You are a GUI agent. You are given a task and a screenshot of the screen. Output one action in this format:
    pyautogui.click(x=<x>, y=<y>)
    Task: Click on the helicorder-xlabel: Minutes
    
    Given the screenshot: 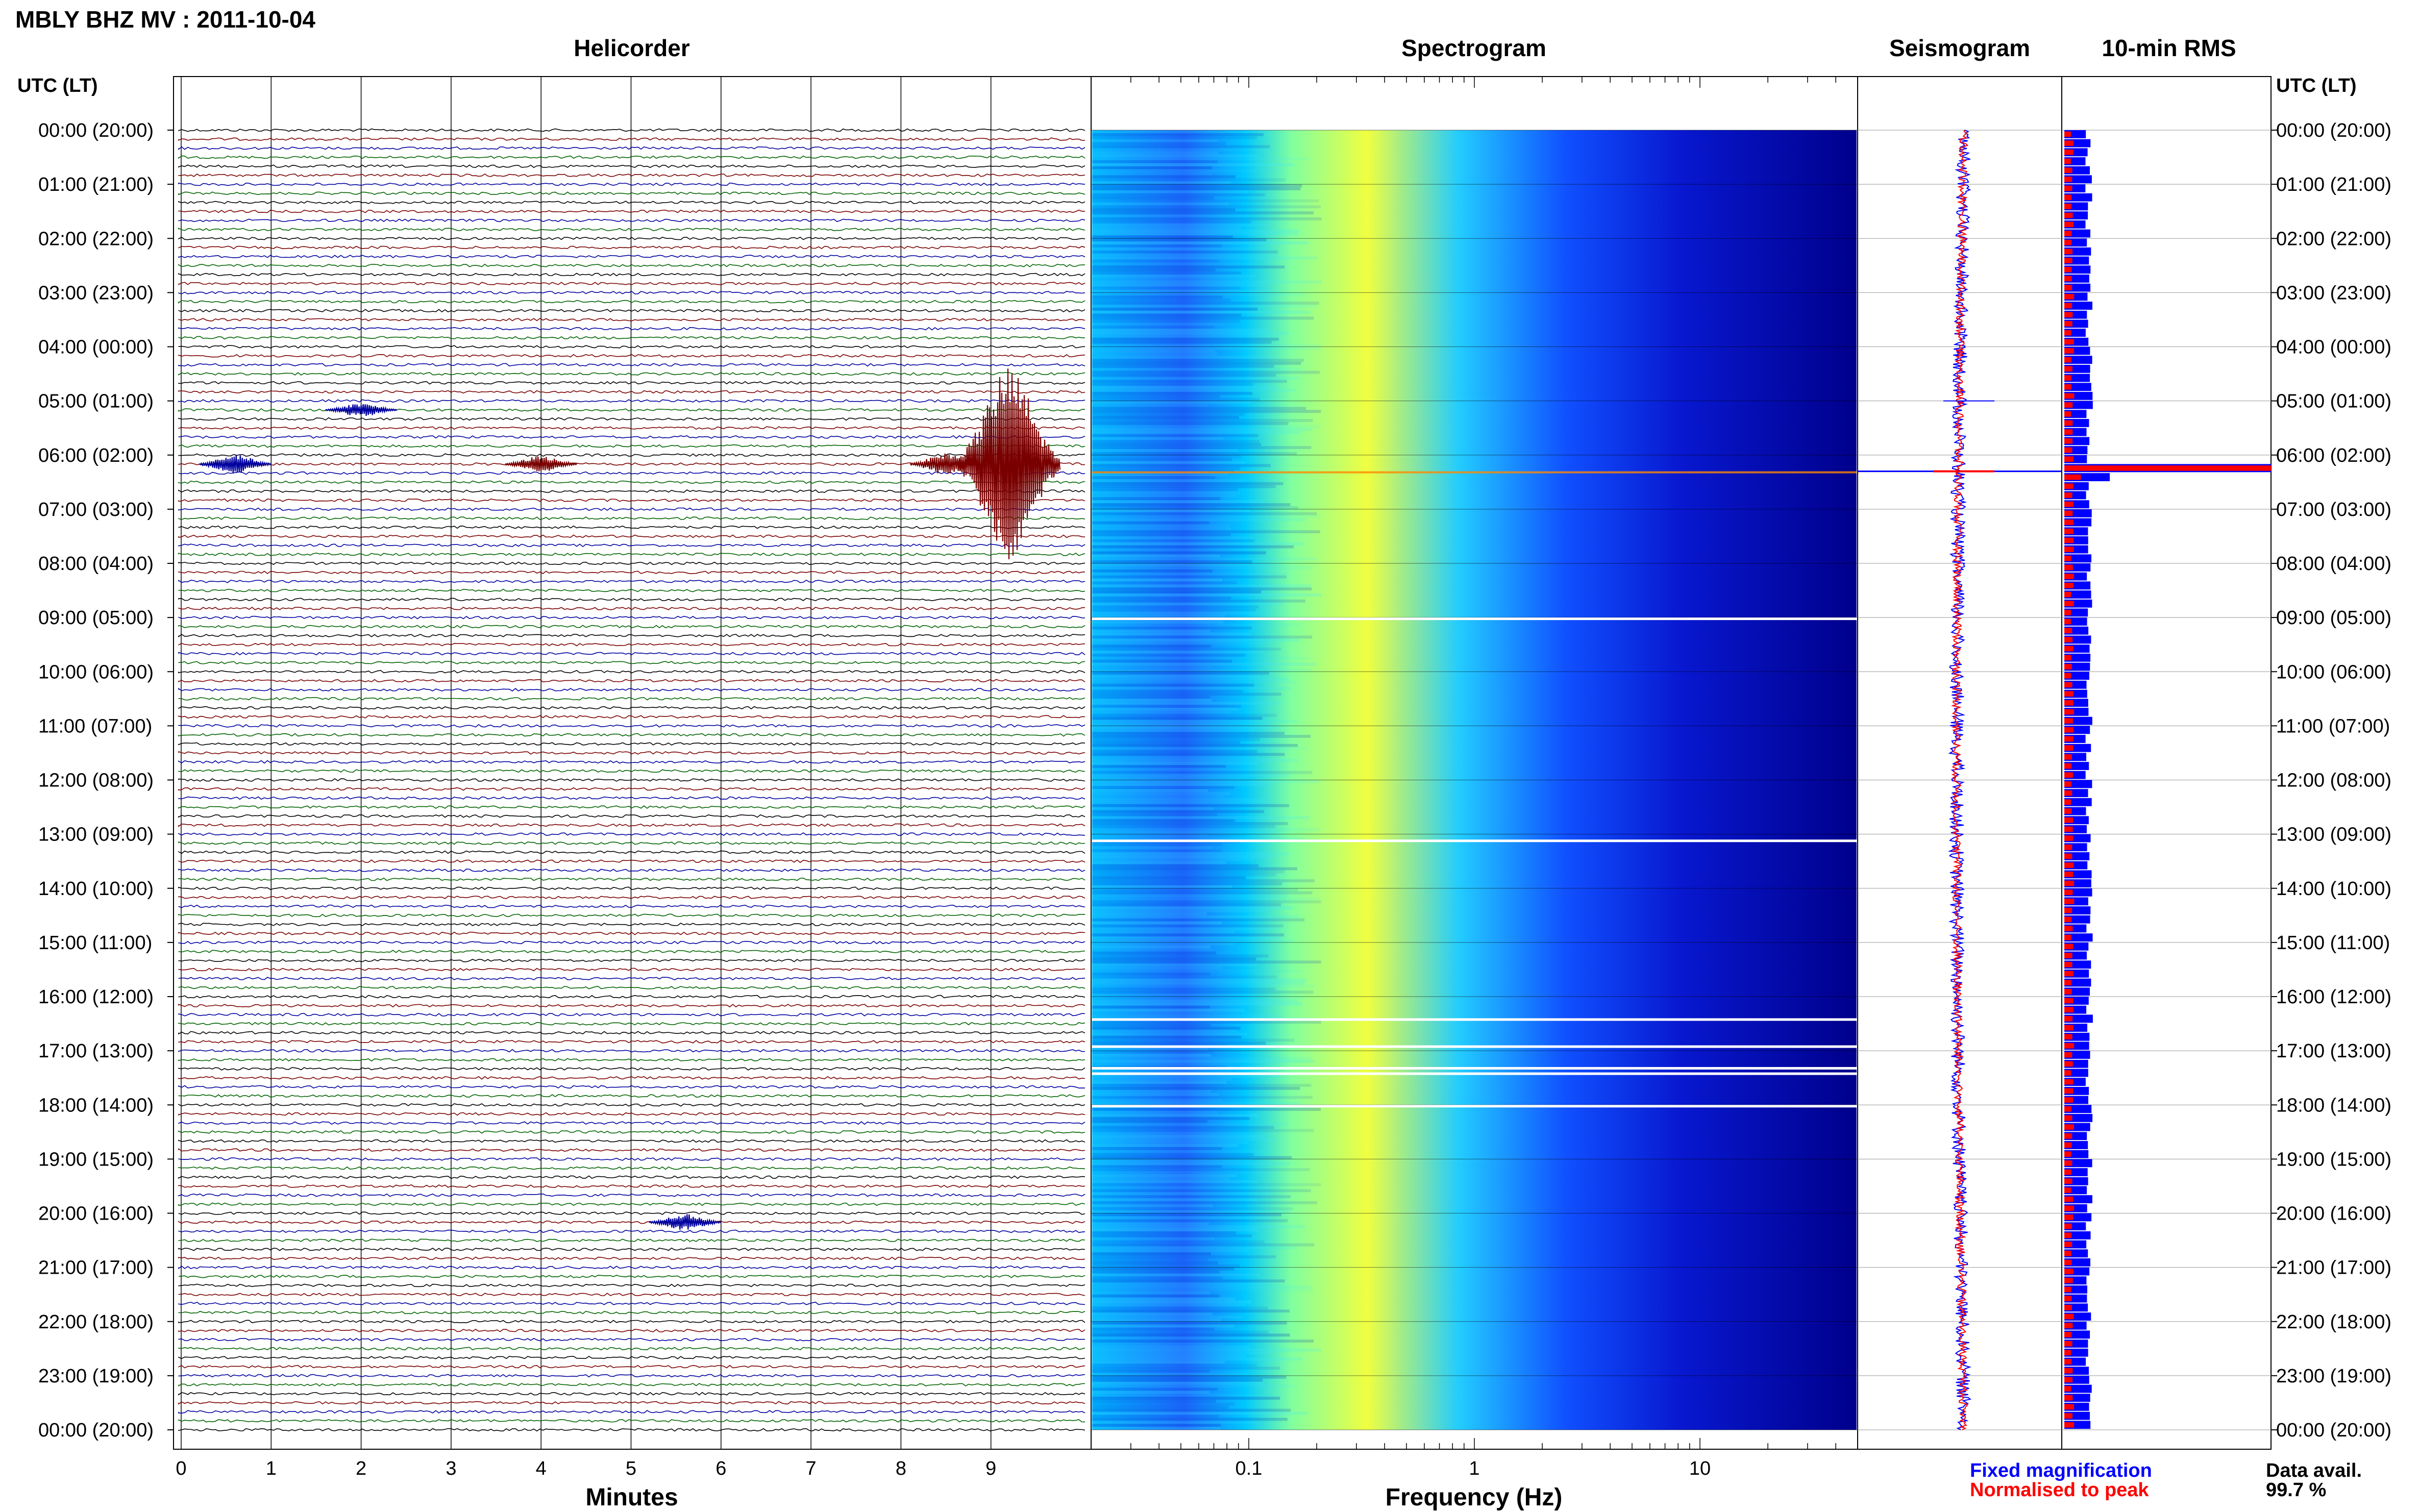 What is the action you would take?
    pyautogui.click(x=631, y=1497)
    